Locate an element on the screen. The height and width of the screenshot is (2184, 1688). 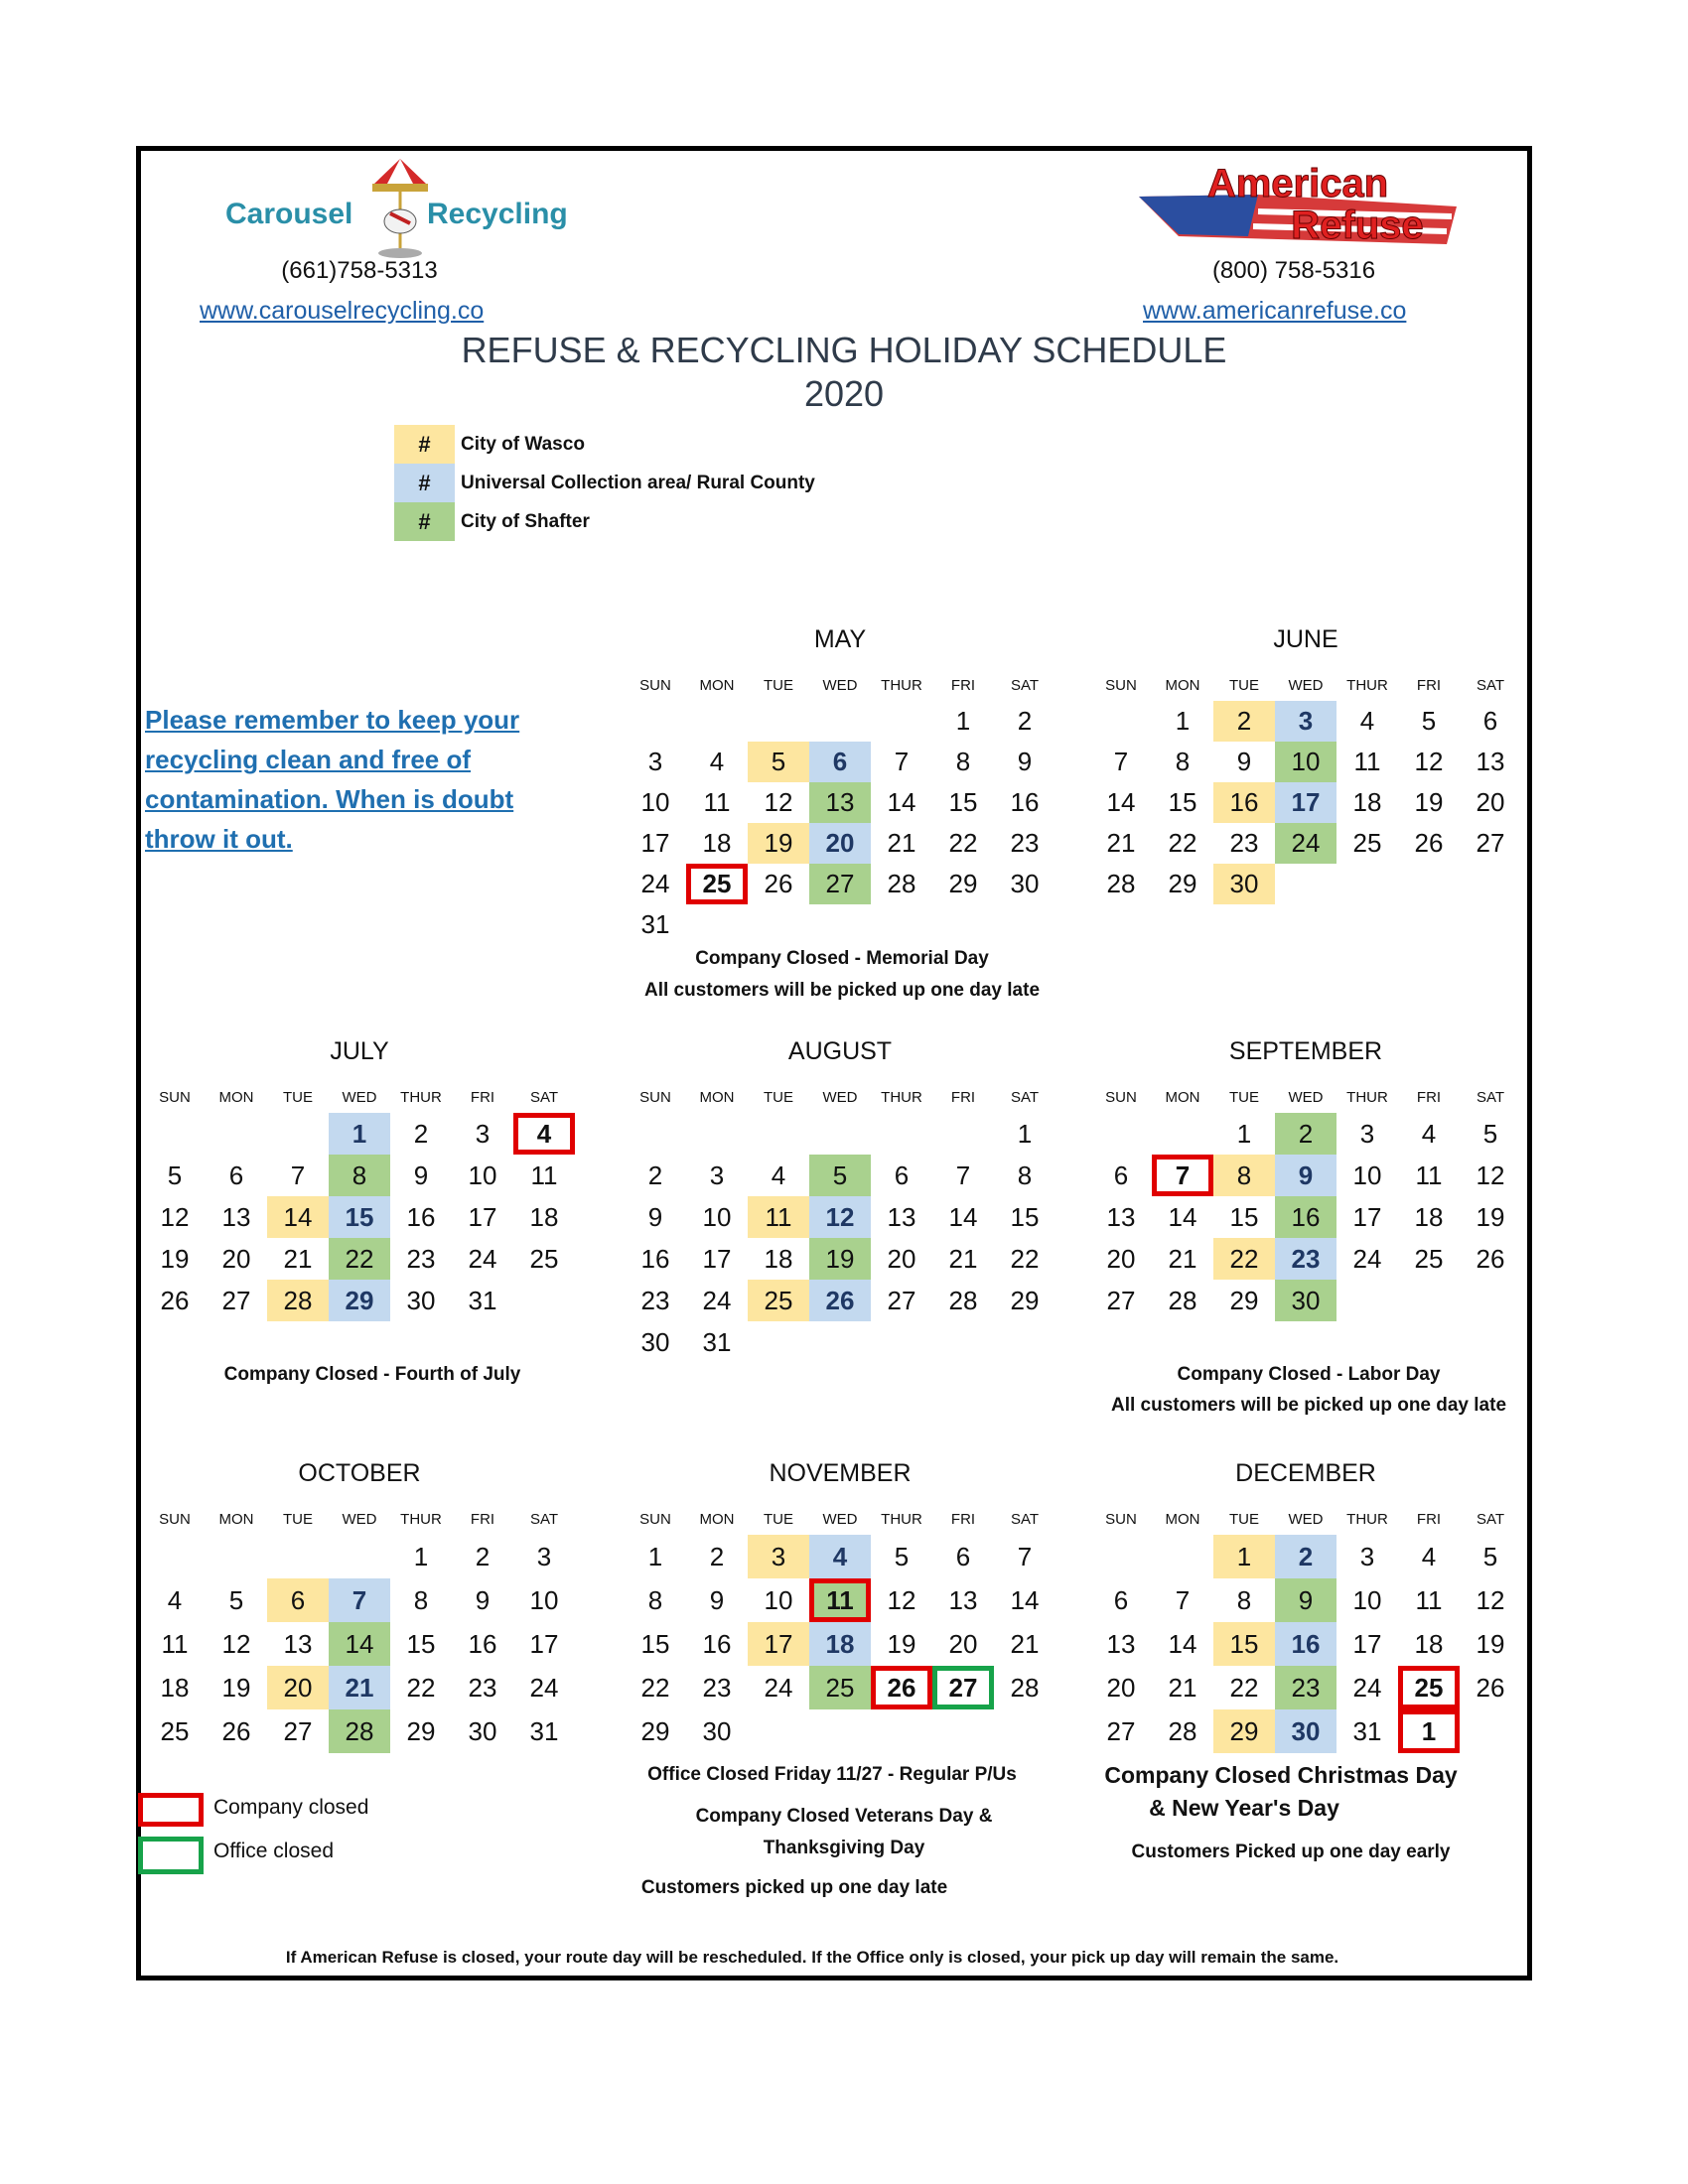
legend-symbol: # is located at coordinates (424, 482).